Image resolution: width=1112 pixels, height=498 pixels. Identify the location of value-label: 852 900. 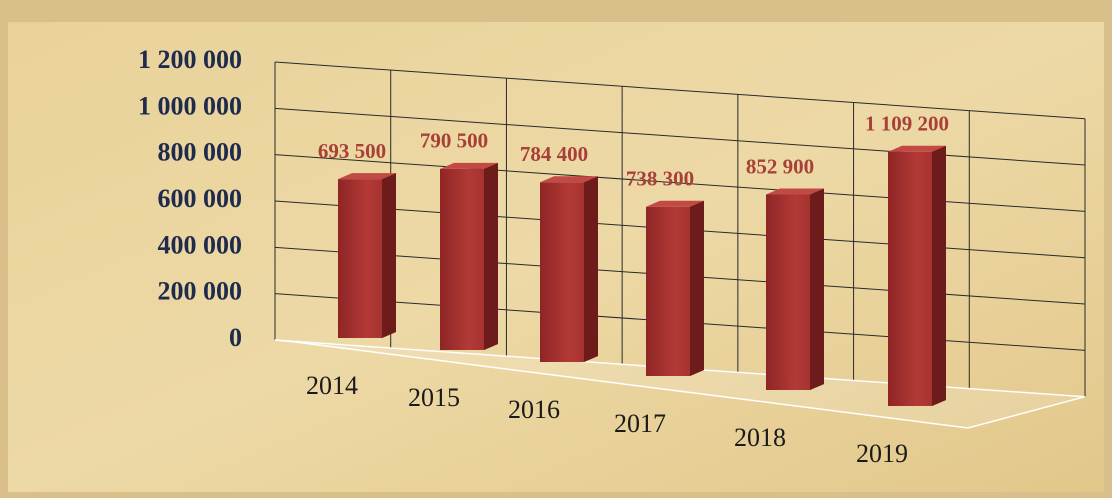
(780, 166).